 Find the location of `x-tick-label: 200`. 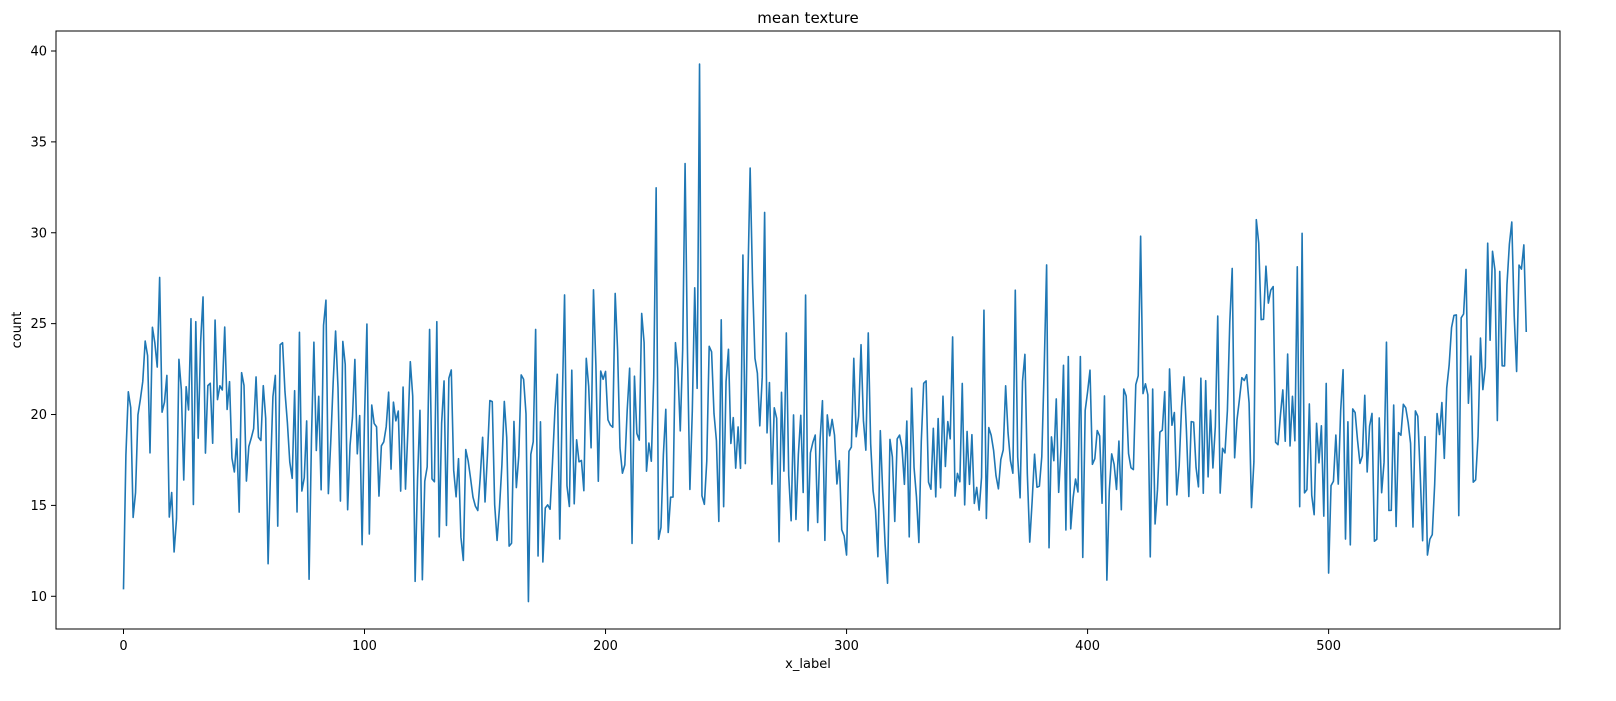

x-tick-label: 200 is located at coordinates (605, 646).